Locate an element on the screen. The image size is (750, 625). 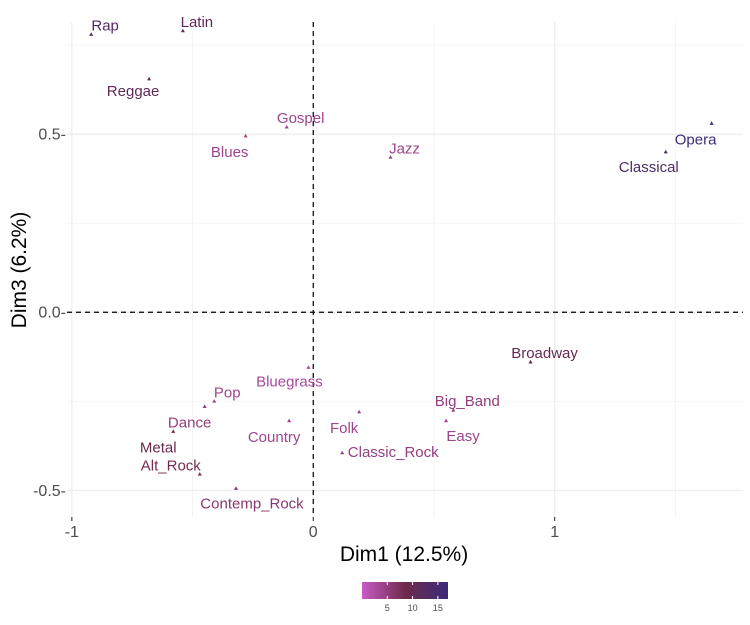
y-tick-label: 0.0- is located at coordinates (52, 313).